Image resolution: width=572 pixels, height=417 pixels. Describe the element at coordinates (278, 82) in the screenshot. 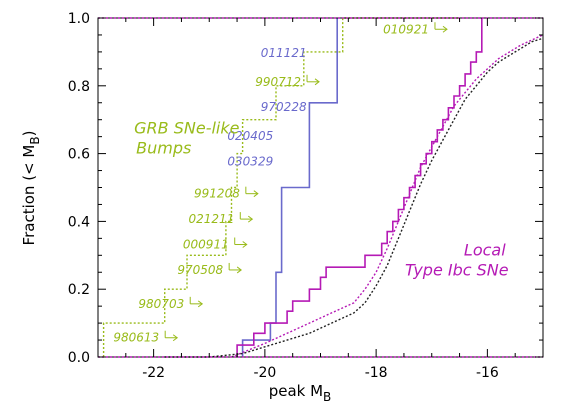

I see `grb-label-990712: 990712` at that location.